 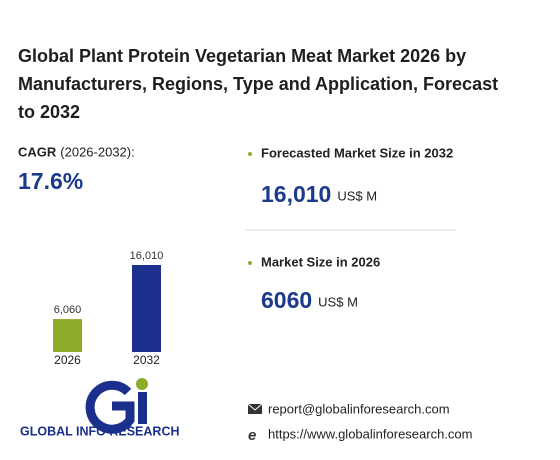 What do you see at coordinates (97, 151) in the screenshot?
I see `cagr-period: (2026-2032):` at bounding box center [97, 151].